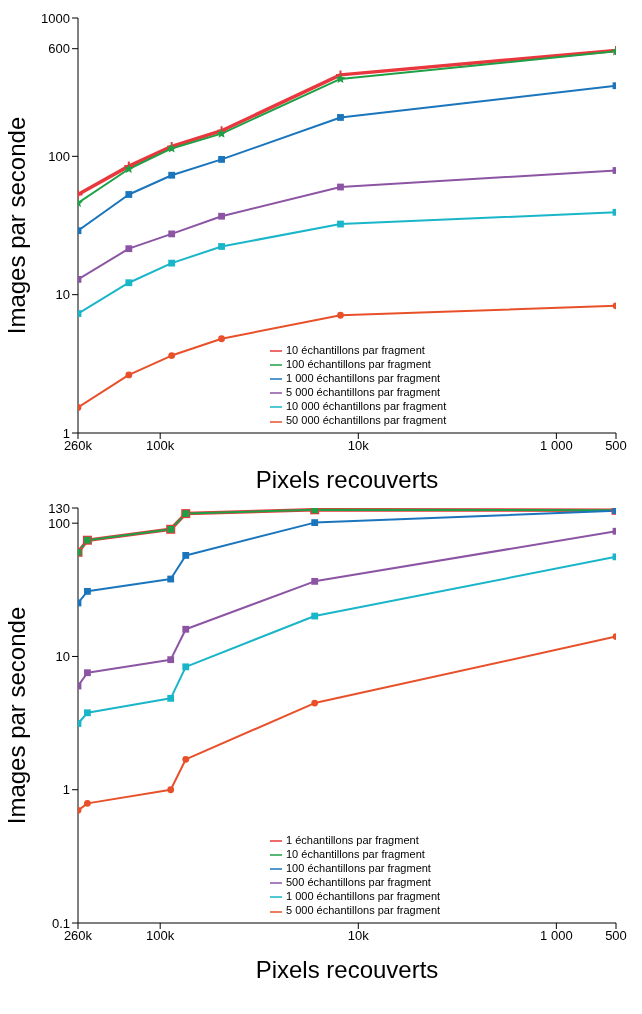 This screenshot has height=1014, width=642. I want to click on y-tick-label: 130, so click(59, 508).